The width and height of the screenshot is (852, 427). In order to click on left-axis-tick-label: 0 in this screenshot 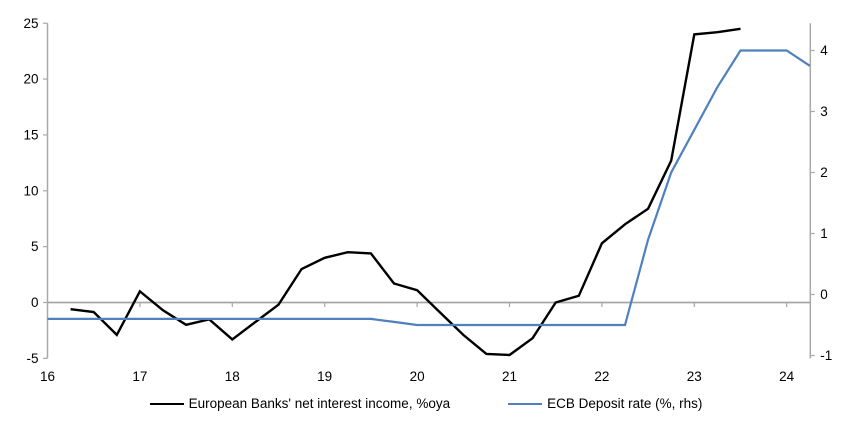, I will do `click(35, 302)`.